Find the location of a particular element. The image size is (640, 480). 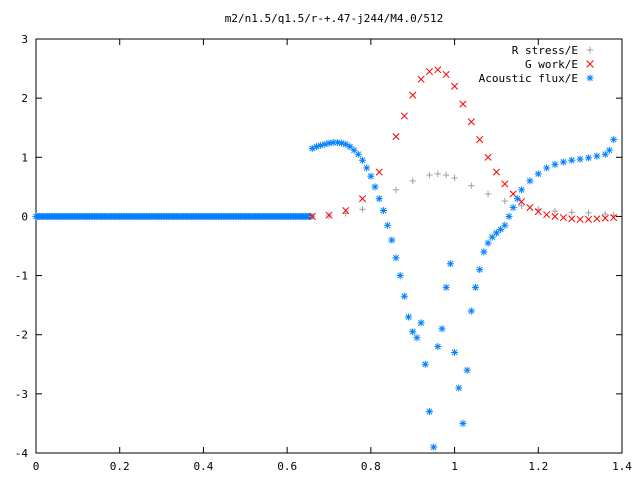

acoustic-flux-baseline is located at coordinates (173, 216).